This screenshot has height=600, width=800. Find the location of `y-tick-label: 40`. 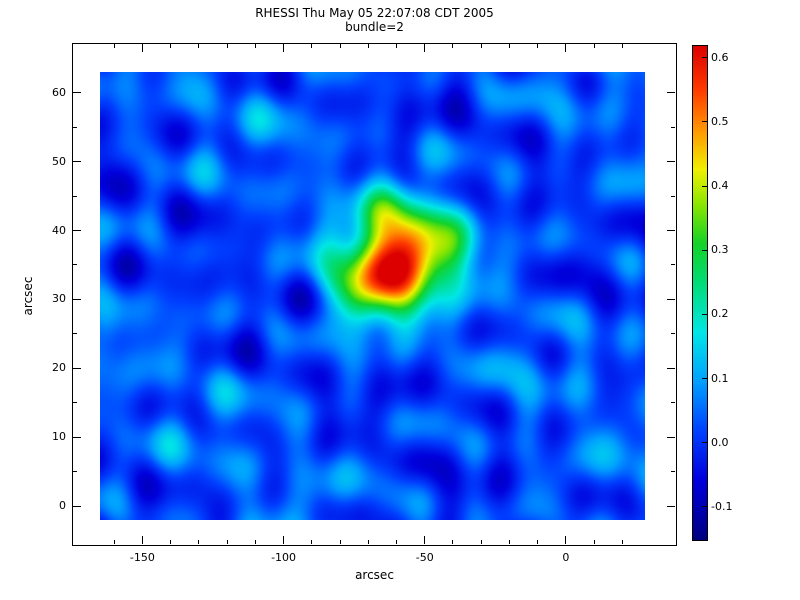

y-tick-label: 40 is located at coordinates (59, 230).